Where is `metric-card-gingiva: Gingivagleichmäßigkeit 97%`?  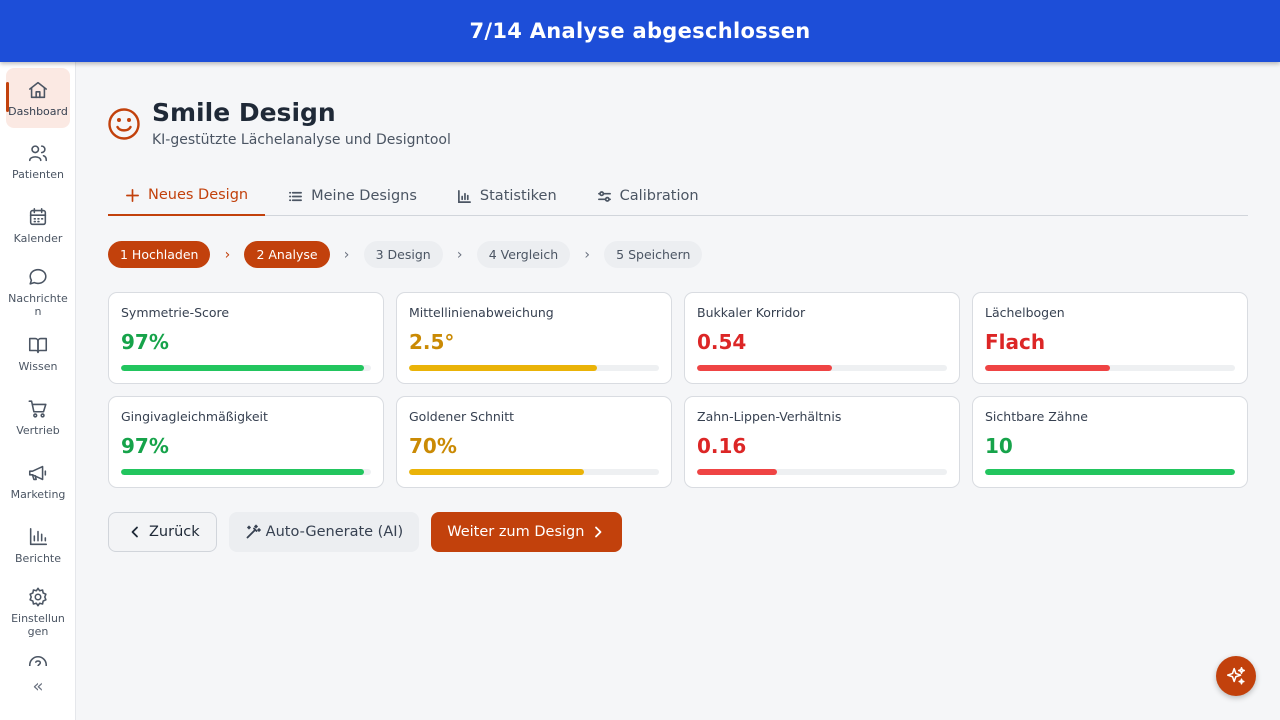 metric-card-gingiva: Gingivagleichmäßigkeit 97% is located at coordinates (246, 442).